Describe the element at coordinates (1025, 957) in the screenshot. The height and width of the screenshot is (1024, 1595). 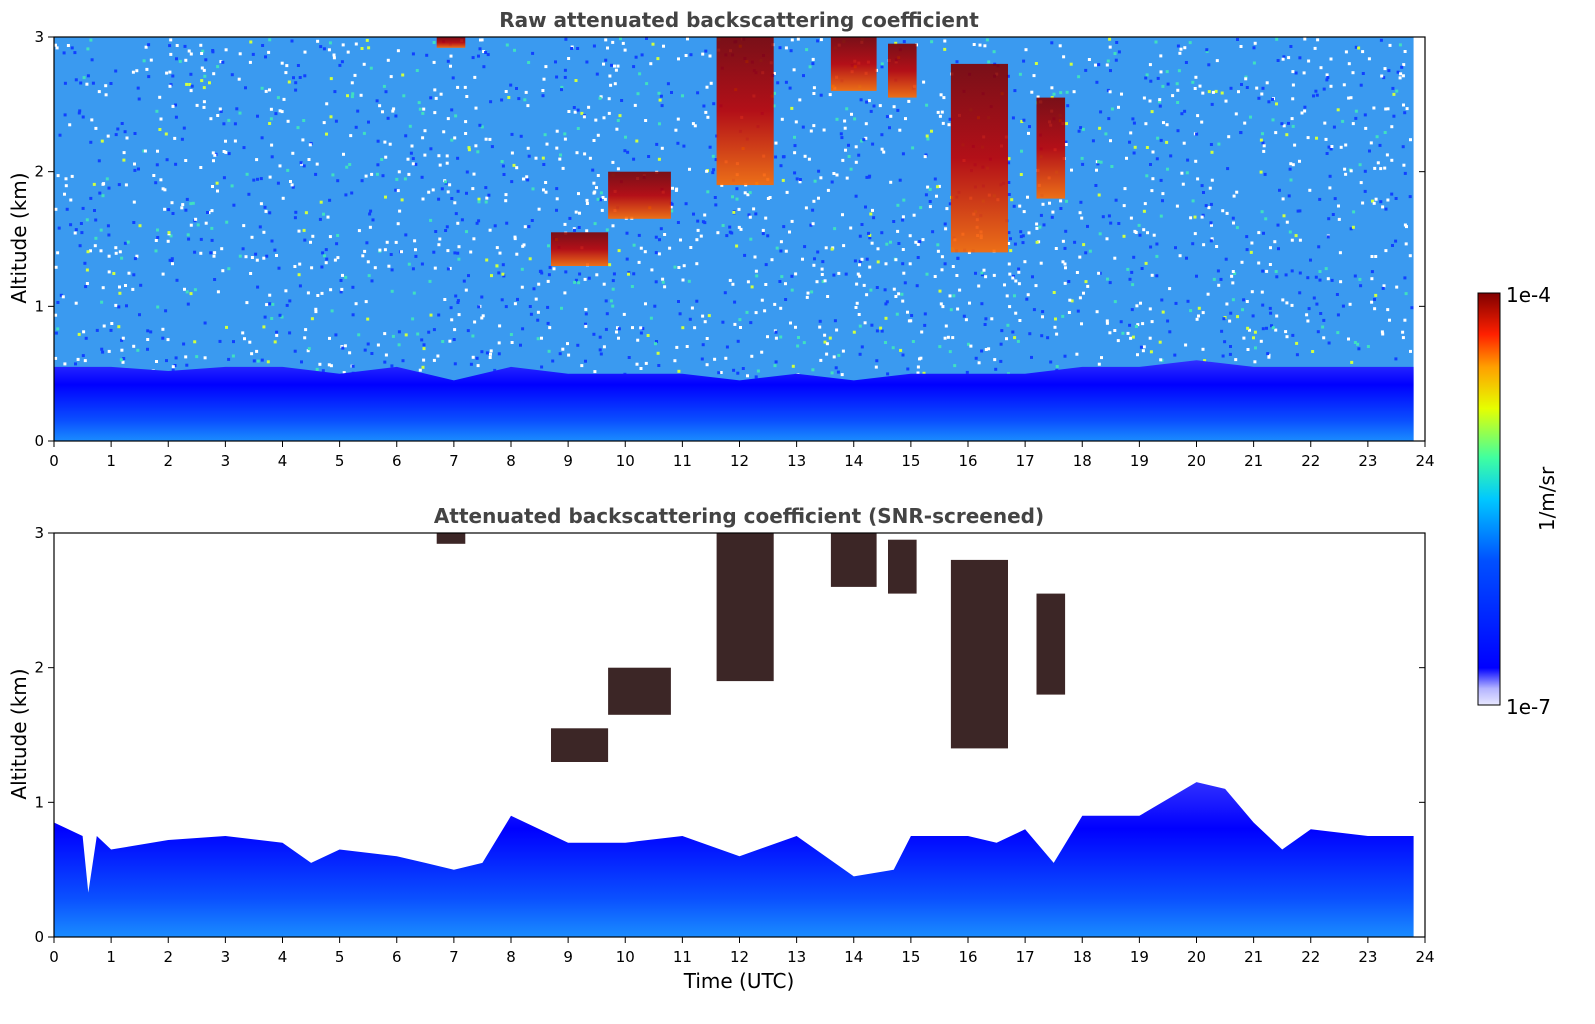
I see `x-tick-label: 17` at that location.